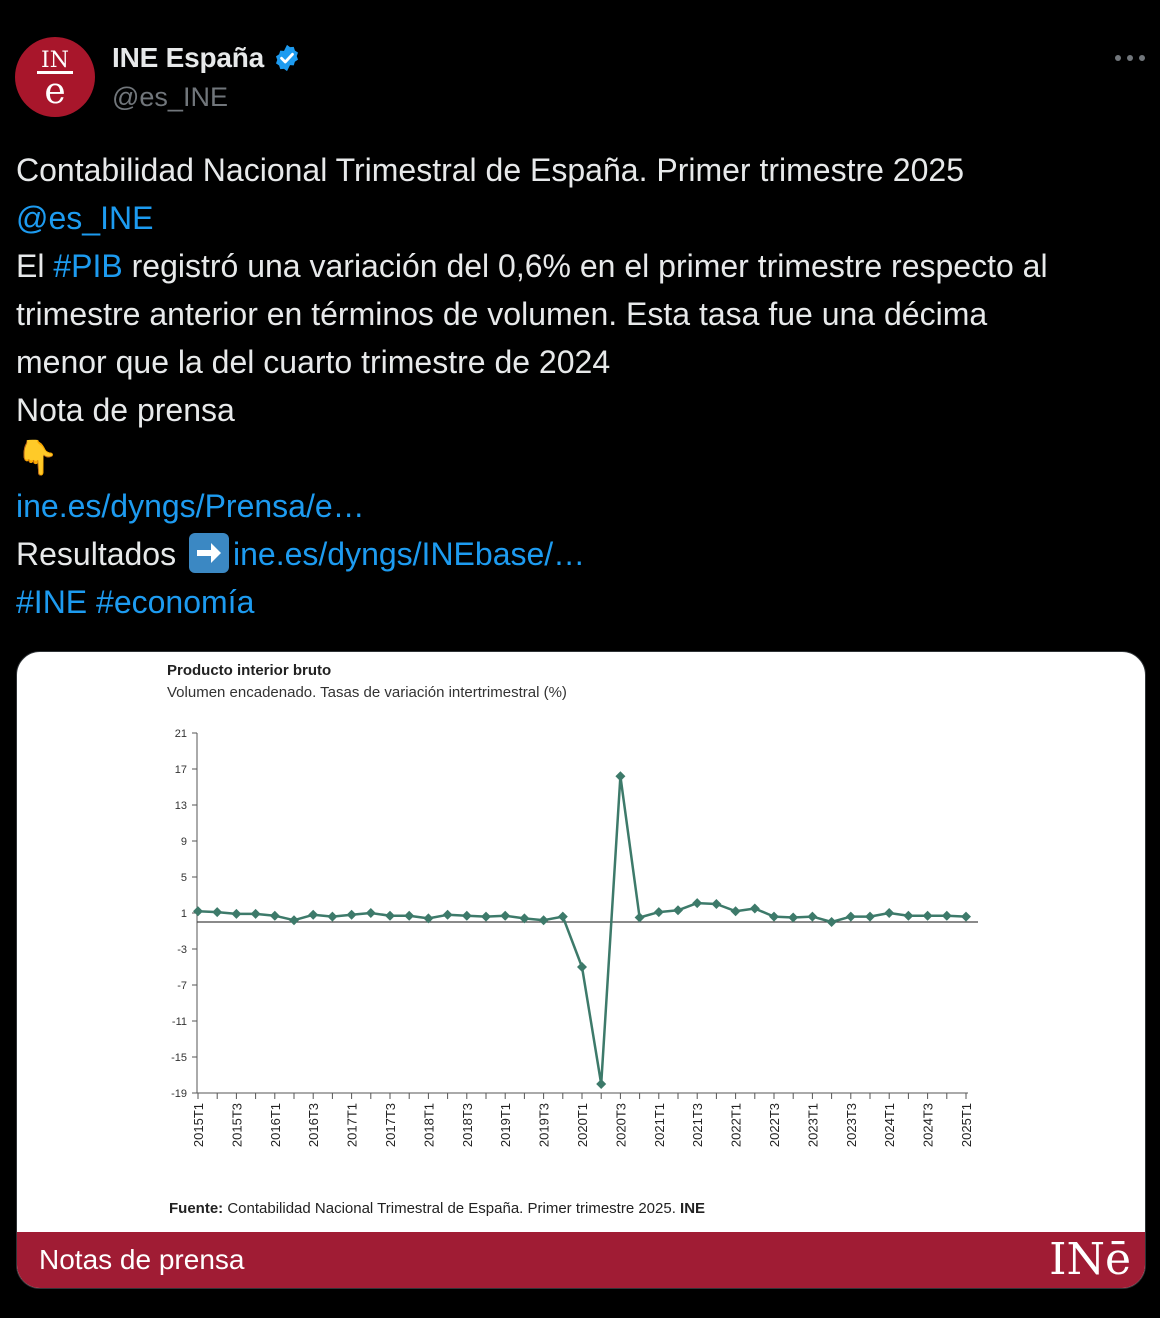 The image size is (1160, 1318). What do you see at coordinates (142, 1259) in the screenshot?
I see `banner-label: Notas de prensa` at bounding box center [142, 1259].